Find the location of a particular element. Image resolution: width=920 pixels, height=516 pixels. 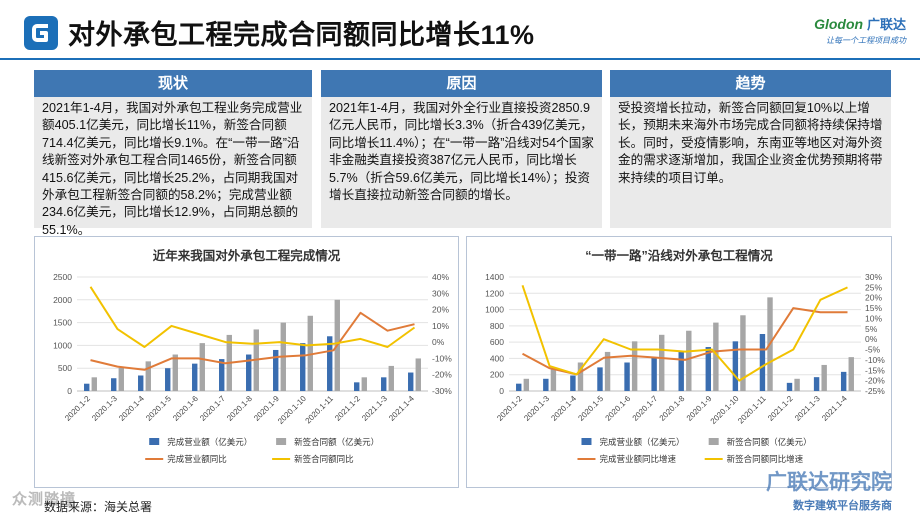

y-tick-label: 2500 is located at coordinates (62, 277).